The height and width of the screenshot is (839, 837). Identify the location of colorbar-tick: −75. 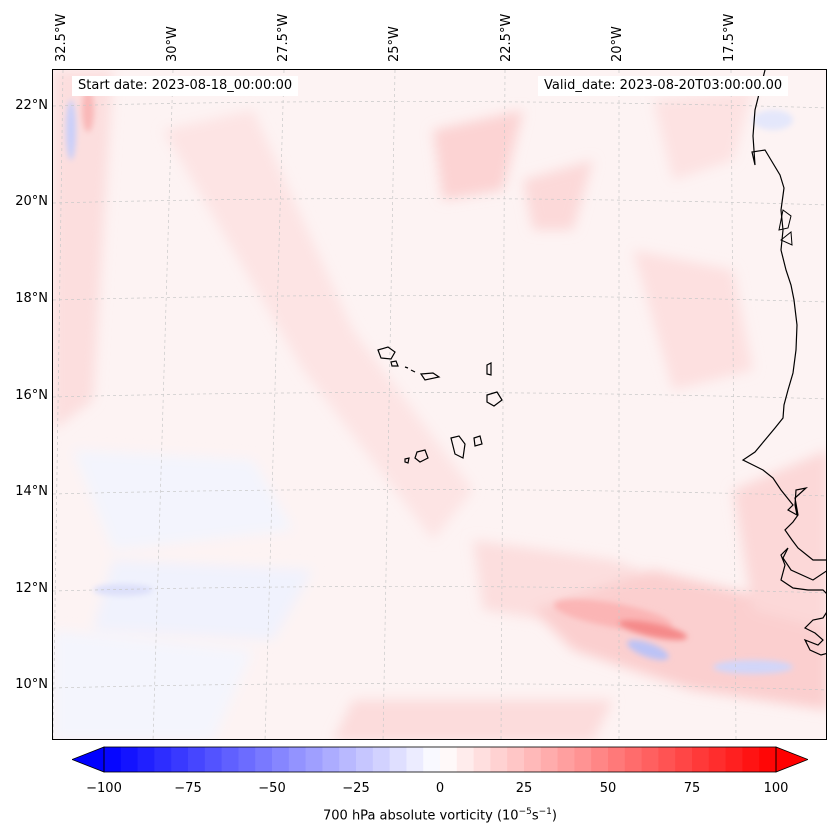
(188, 788).